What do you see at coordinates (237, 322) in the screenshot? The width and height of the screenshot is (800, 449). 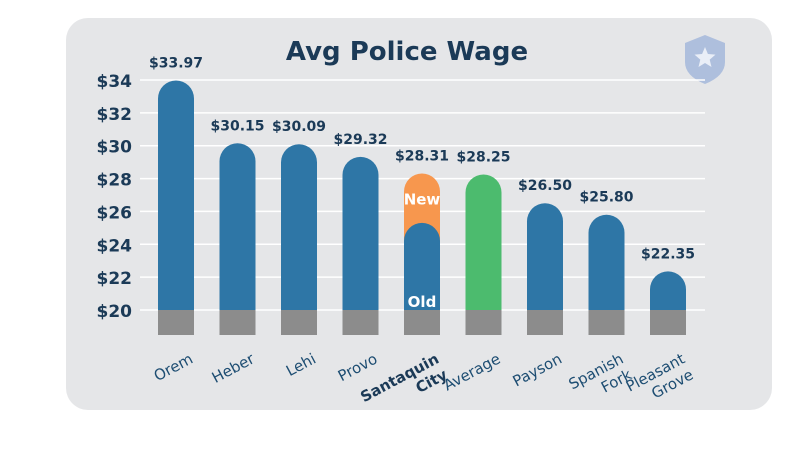 I see `bar-base-heber` at bounding box center [237, 322].